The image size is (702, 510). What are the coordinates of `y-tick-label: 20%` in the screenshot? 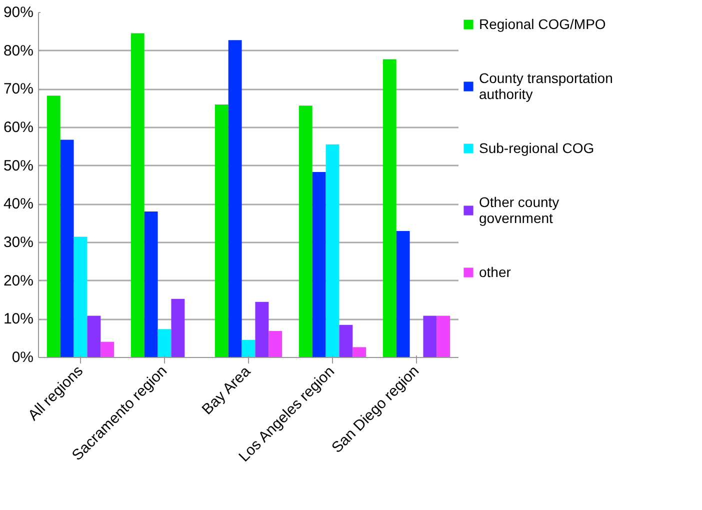 It's located at (18, 281).